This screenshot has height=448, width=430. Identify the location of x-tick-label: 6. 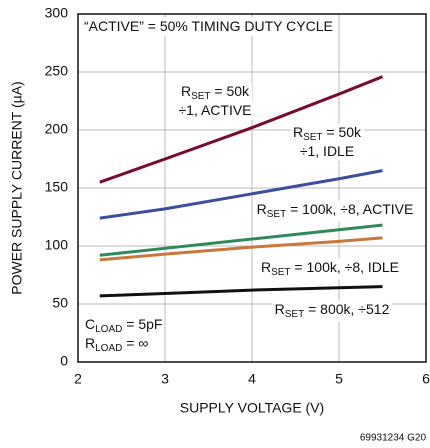
(426, 379).